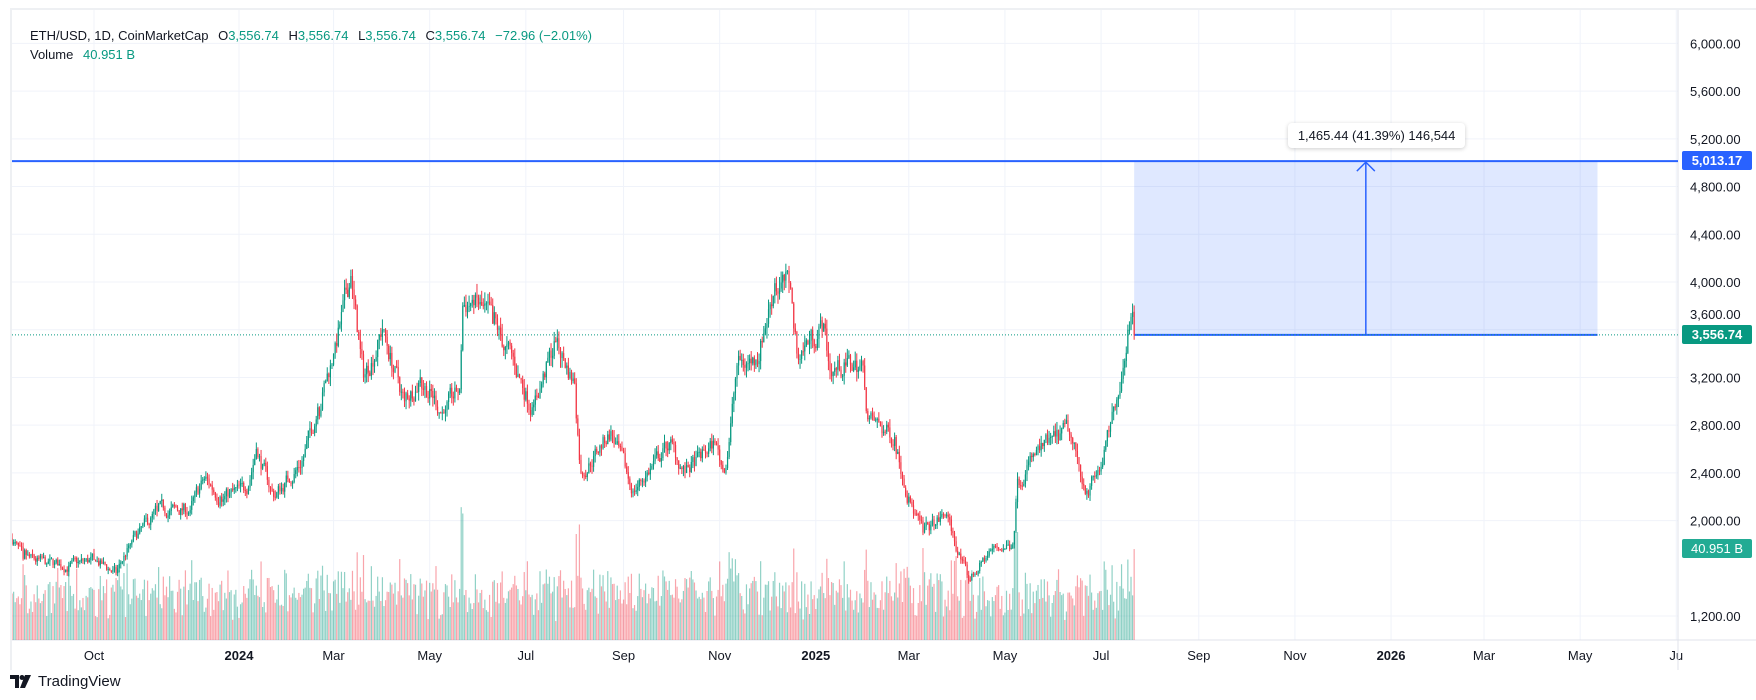 The image size is (1756, 700). What do you see at coordinates (1715, 521) in the screenshot?
I see `y-tick-label: 2,000.00` at bounding box center [1715, 521].